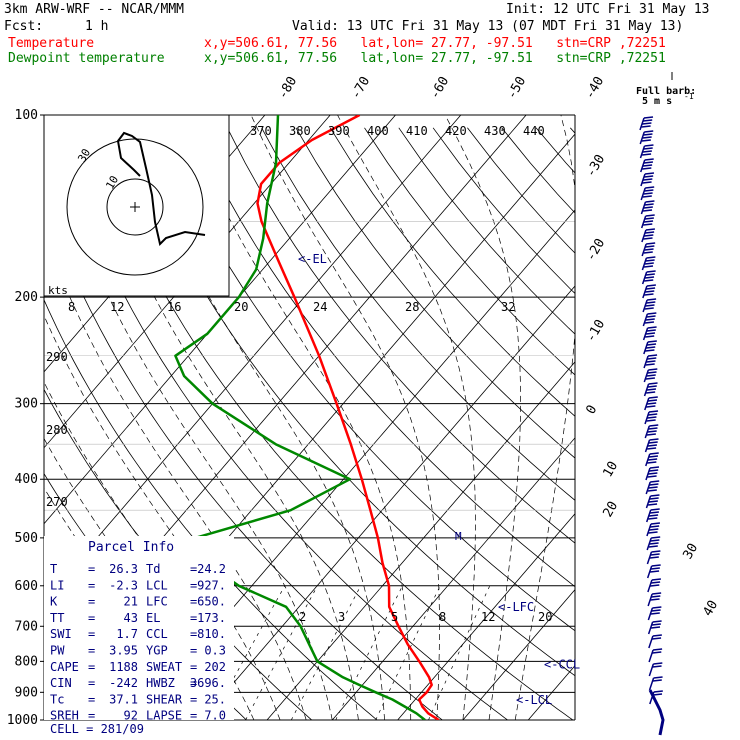 This screenshot has width=740, height=740. Describe the element at coordinates (516, 88) in the screenshot. I see `isotherm-label: -50` at that location.